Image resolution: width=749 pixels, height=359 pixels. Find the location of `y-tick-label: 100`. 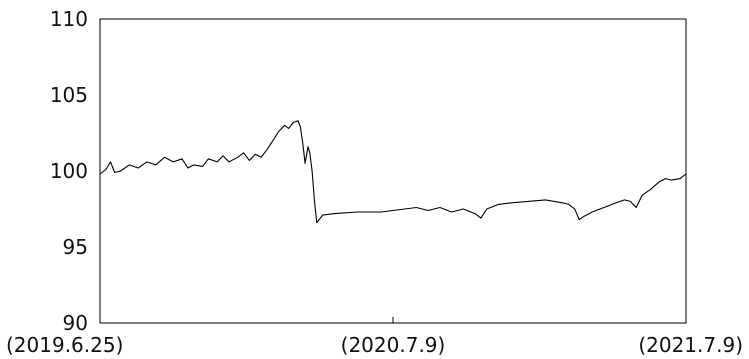

y-tick-label: 100 is located at coordinates (69, 171).